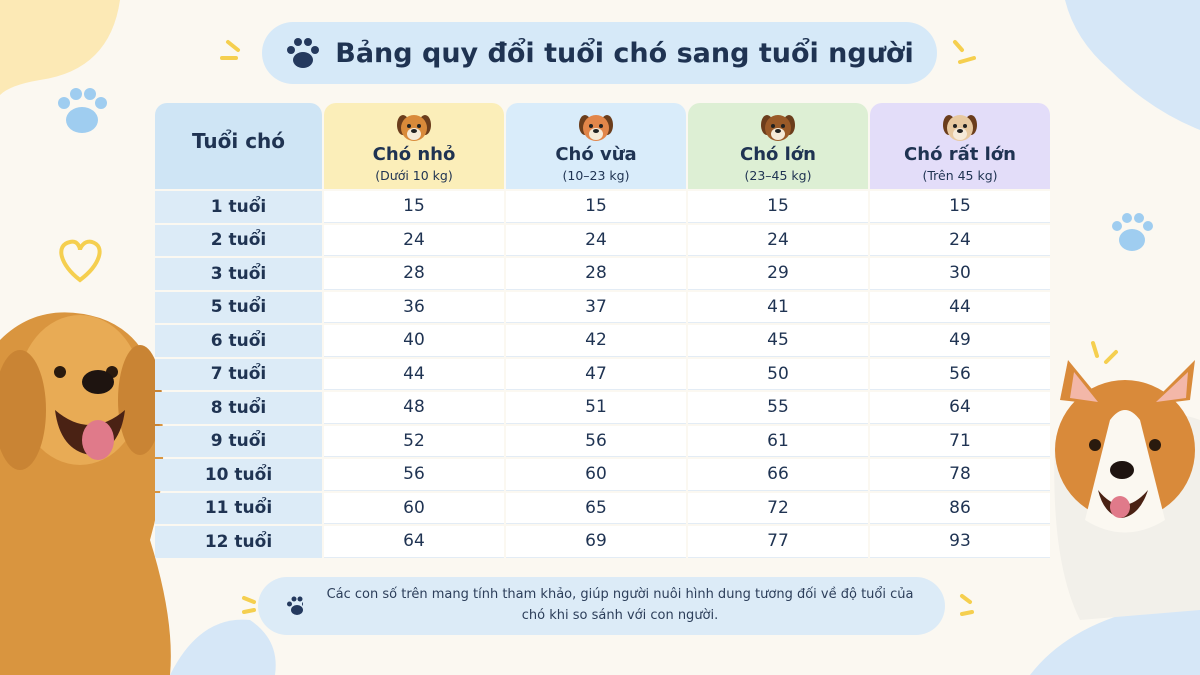  I want to click on column-name: Chó nhỏ, so click(414, 154).